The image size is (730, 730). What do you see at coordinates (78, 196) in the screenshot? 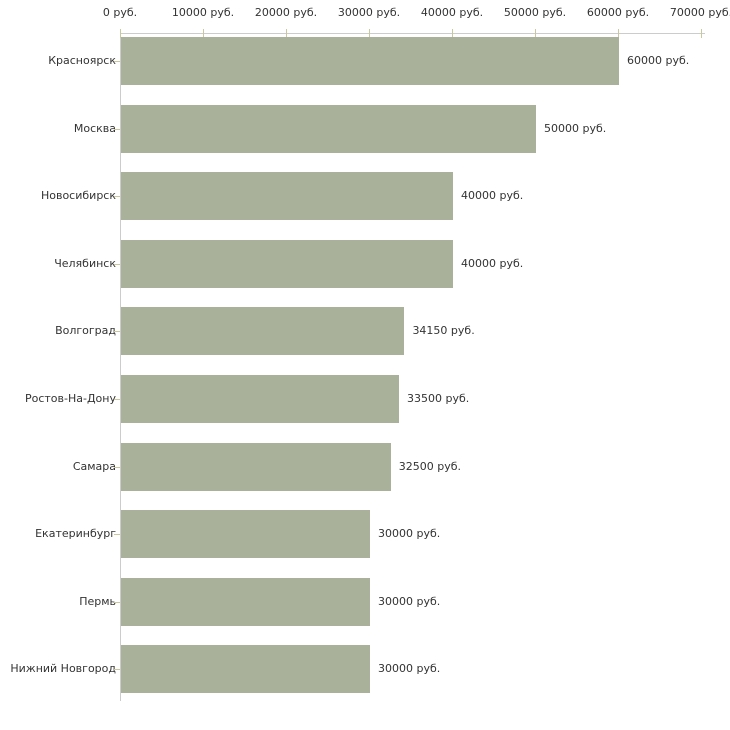
I see `category-label: Новосибирск` at bounding box center [78, 196].